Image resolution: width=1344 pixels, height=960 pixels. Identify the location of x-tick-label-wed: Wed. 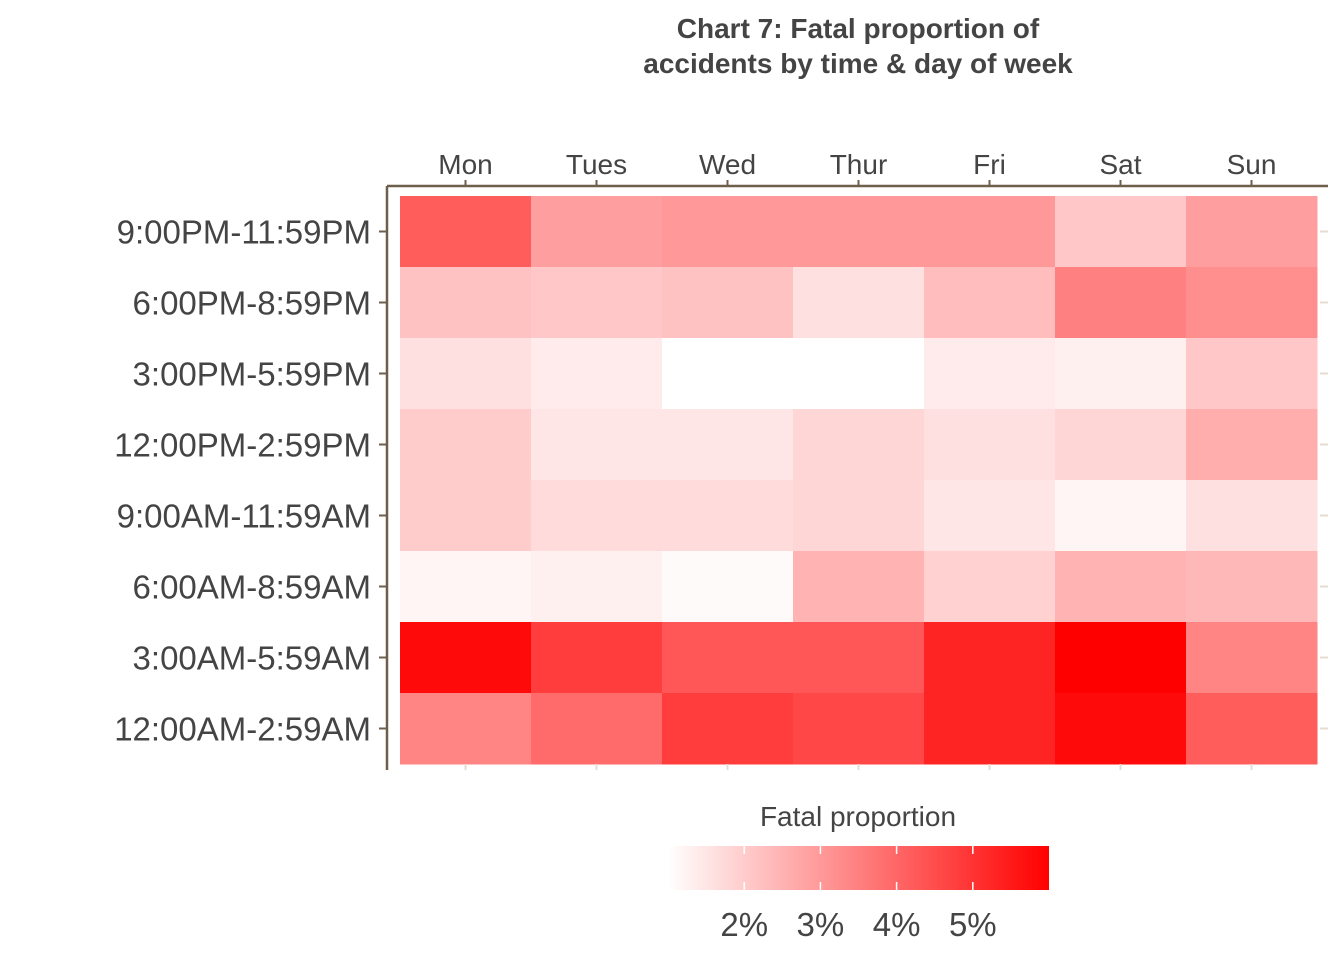
(727, 164).